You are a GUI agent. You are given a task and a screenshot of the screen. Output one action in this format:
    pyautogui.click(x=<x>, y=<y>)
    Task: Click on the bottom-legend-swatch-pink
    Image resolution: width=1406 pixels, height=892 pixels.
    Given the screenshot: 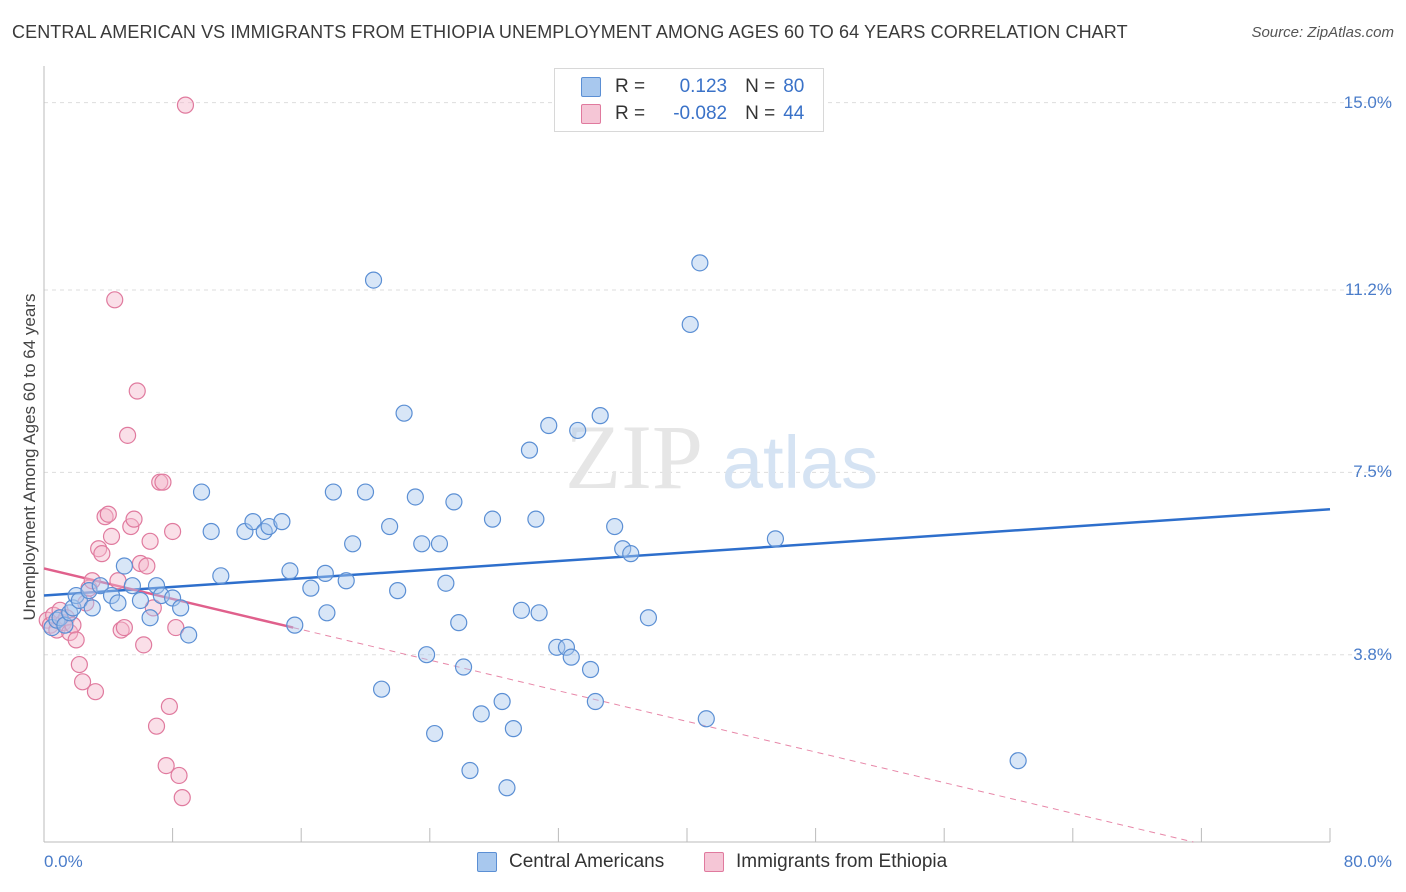 What is the action you would take?
    pyautogui.click(x=714, y=862)
    